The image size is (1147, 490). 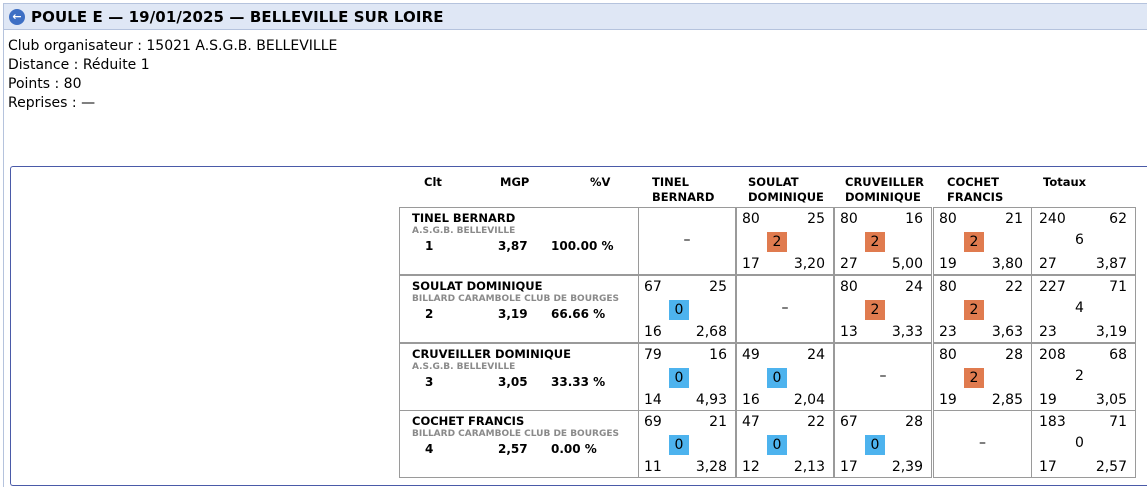 I want to click on match-points: 49, so click(x=751, y=355).